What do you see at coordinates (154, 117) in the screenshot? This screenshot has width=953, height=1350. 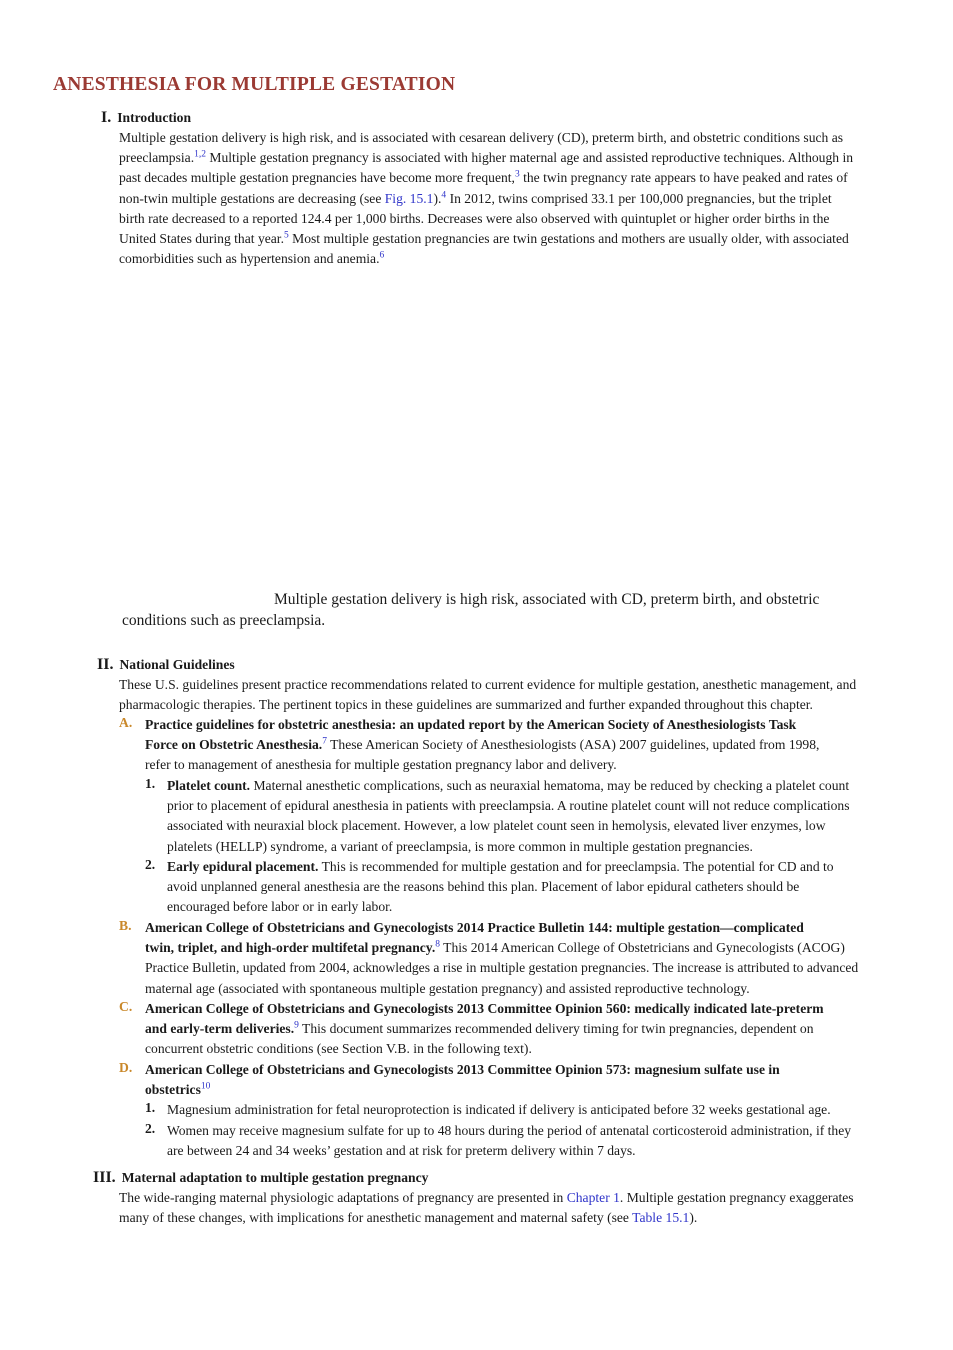 I see `section-title: Introduction` at bounding box center [154, 117].